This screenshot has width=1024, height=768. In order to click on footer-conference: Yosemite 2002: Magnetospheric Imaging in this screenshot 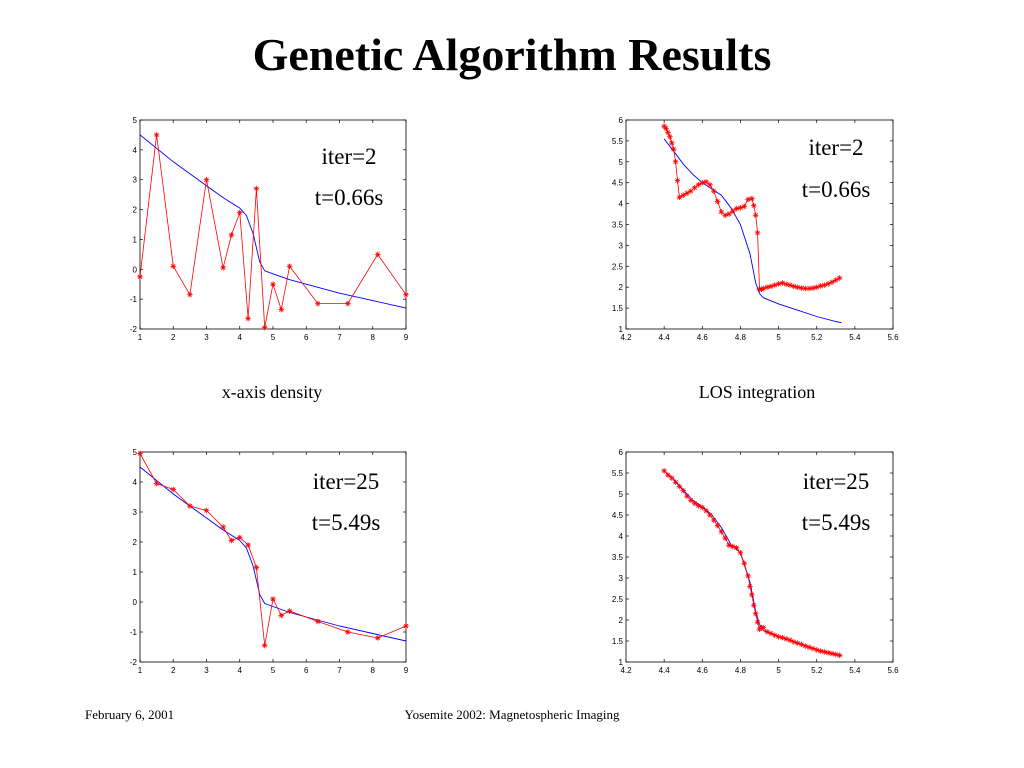, I will do `click(512, 714)`.